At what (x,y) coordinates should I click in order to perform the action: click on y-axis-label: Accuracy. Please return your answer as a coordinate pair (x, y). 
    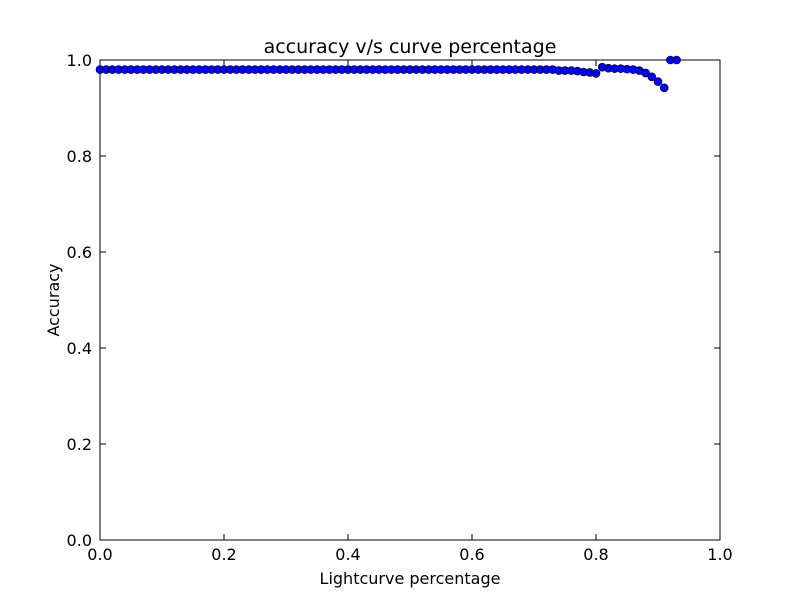
    Looking at the image, I should click on (53, 299).